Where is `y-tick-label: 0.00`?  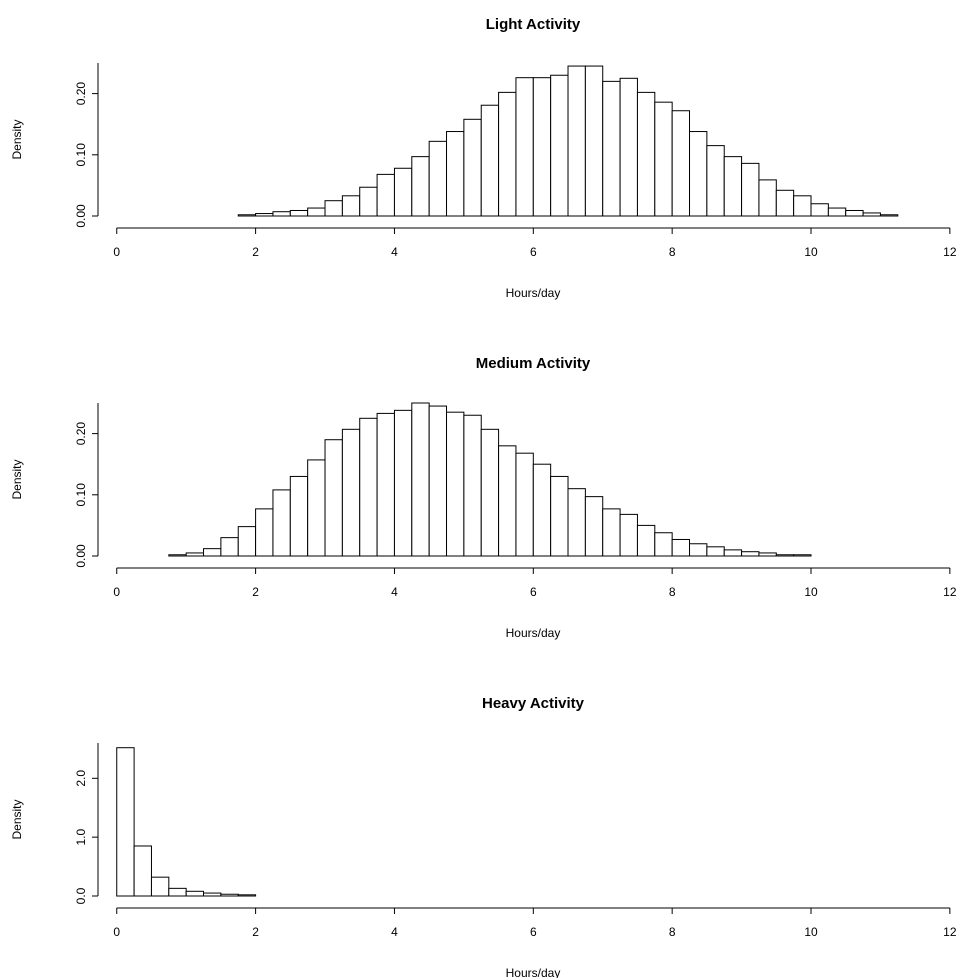 y-tick-label: 0.00 is located at coordinates (81, 216).